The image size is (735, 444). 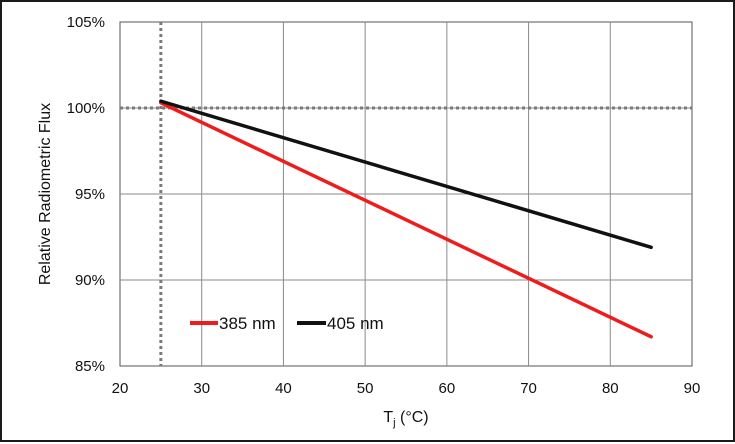 I want to click on x-tick-20: 20, so click(x=120, y=388).